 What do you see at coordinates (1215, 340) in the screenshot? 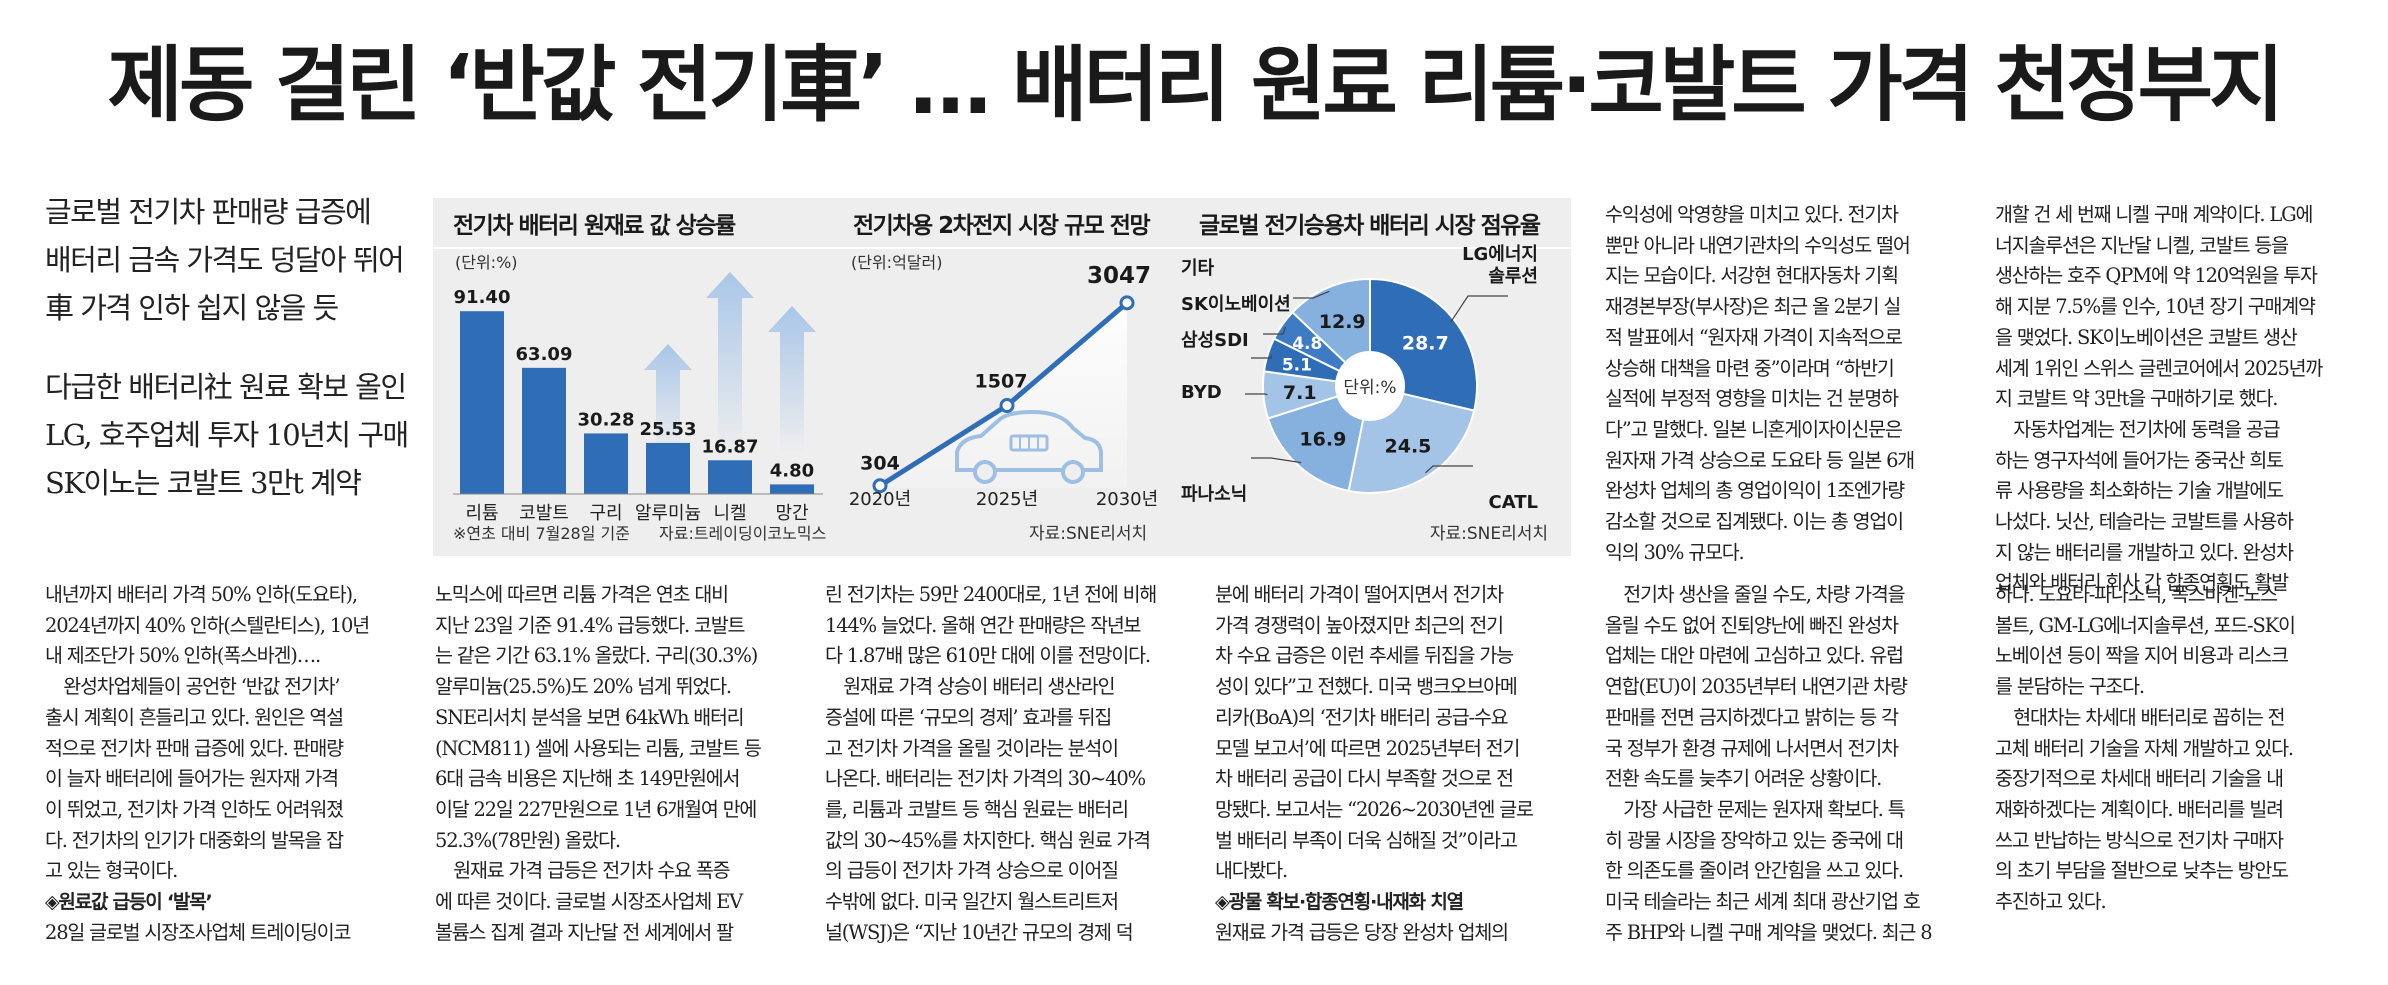
I see `slice-name-label: 삼성SDI` at bounding box center [1215, 340].